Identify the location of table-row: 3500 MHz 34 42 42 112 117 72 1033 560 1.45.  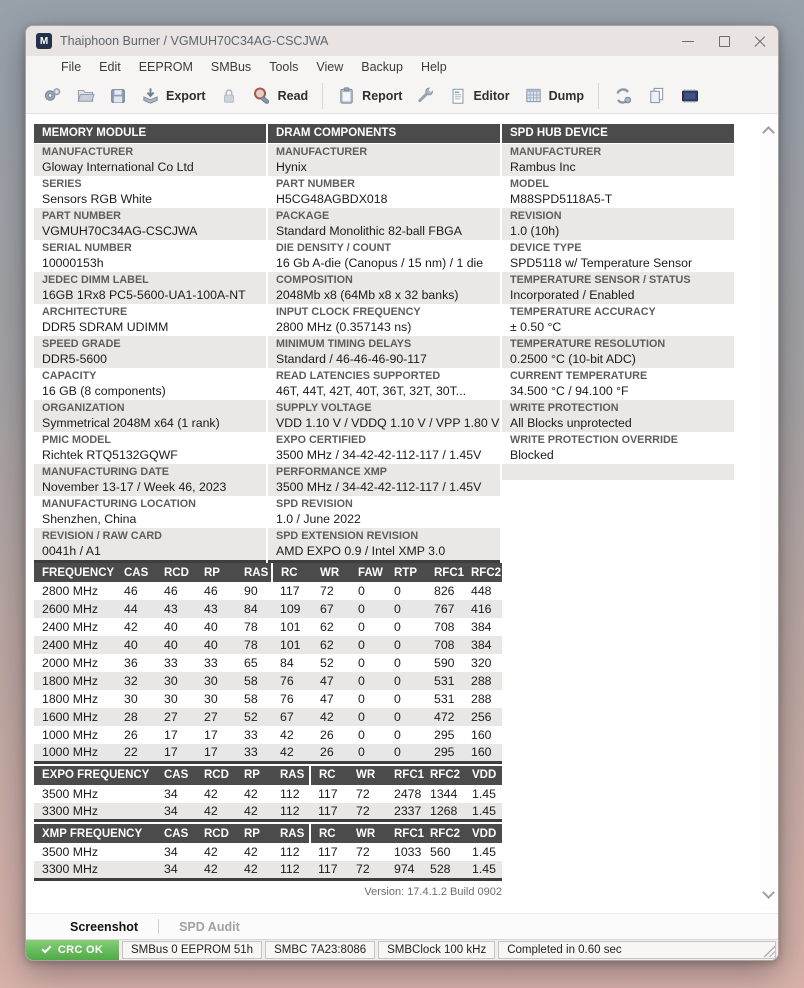
(268, 852).